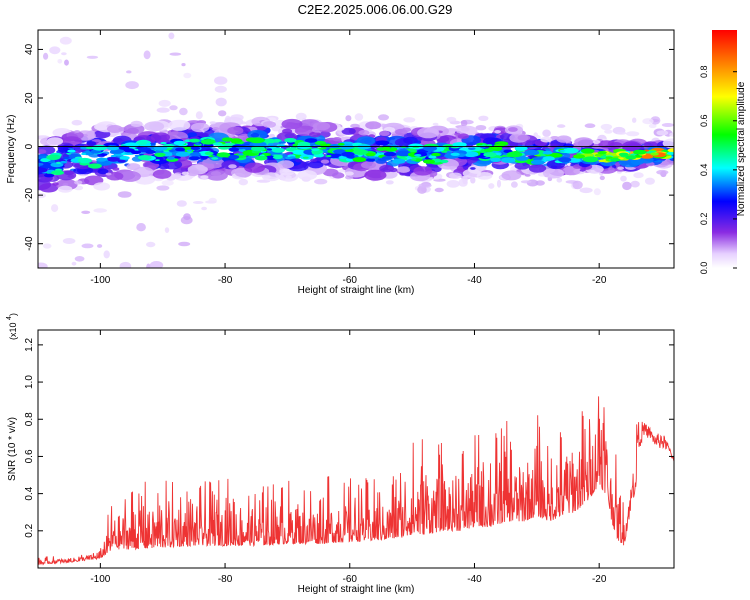  Describe the element at coordinates (29, 530) in the screenshot. I see `y-tick-label: 0.2` at that location.